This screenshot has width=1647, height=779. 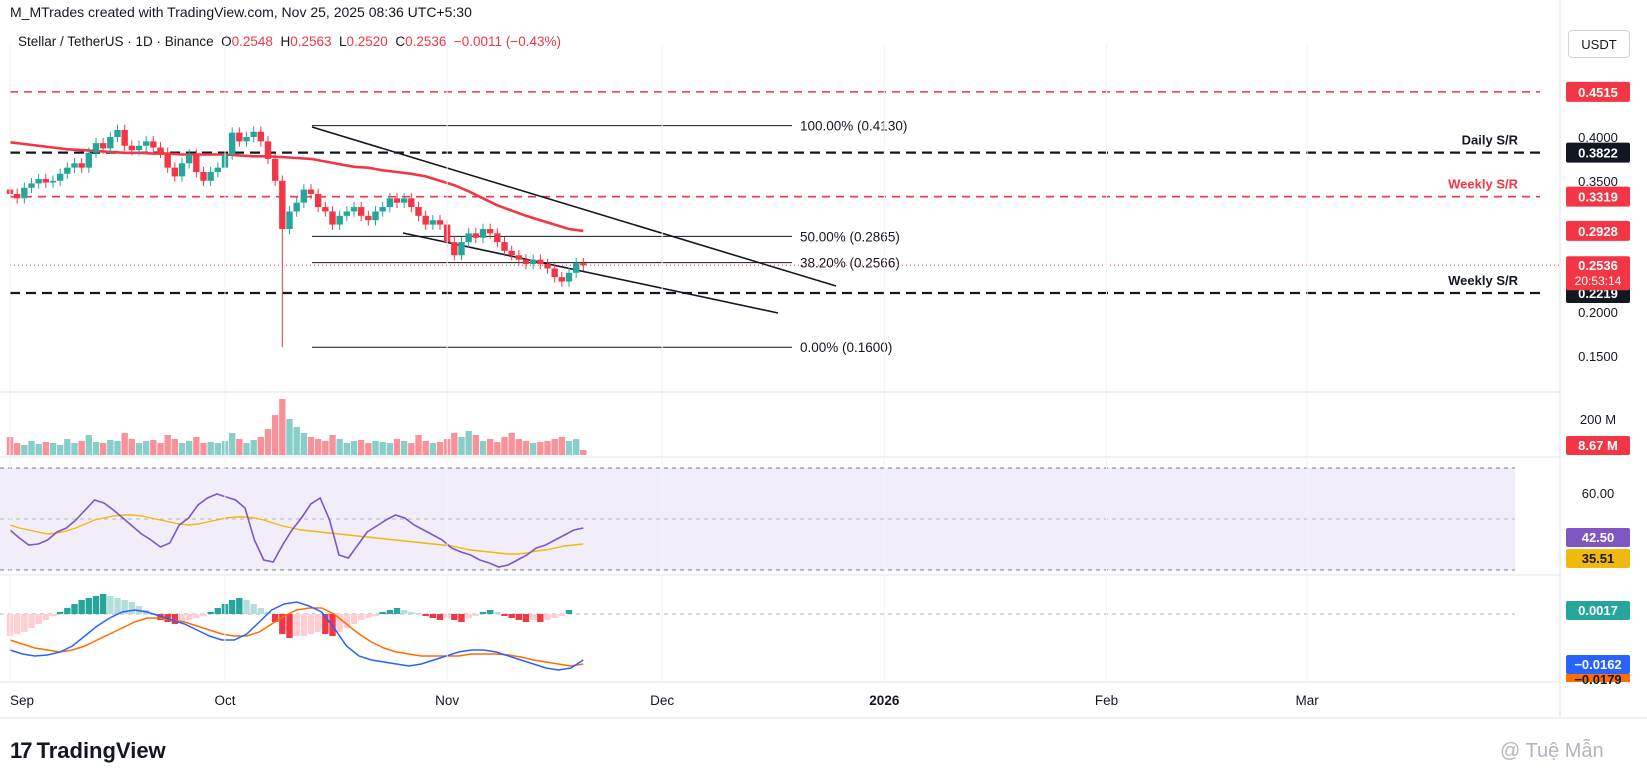 What do you see at coordinates (1599, 44) in the screenshot?
I see `currency-selector: USDT` at bounding box center [1599, 44].